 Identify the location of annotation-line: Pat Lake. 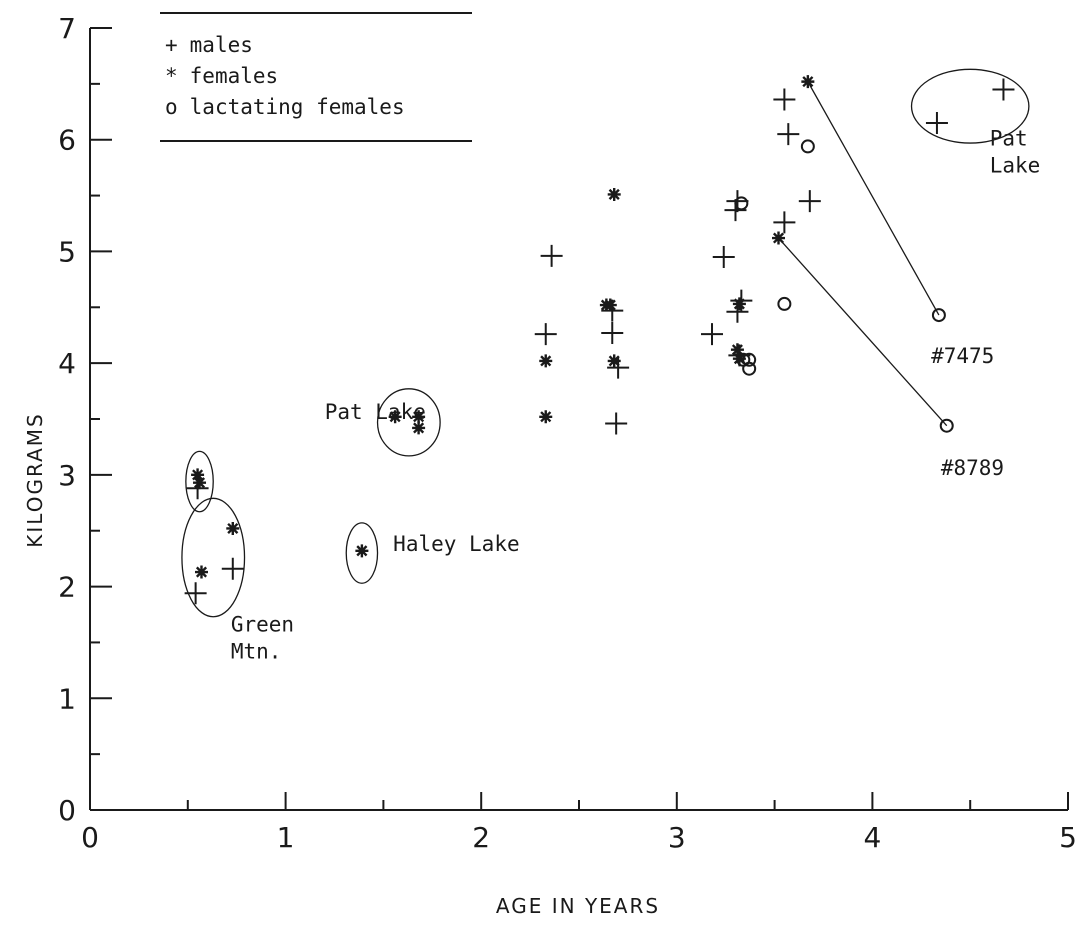
(375, 412).